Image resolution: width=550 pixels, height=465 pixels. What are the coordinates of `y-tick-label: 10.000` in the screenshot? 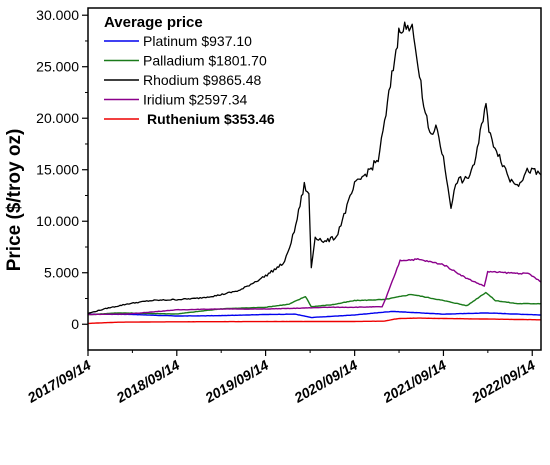 It's located at (57, 221).